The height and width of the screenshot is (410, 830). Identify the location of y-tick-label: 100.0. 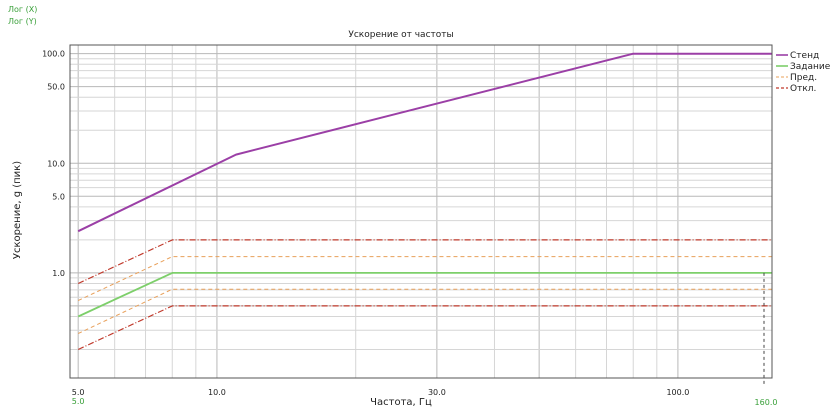
(53, 54).